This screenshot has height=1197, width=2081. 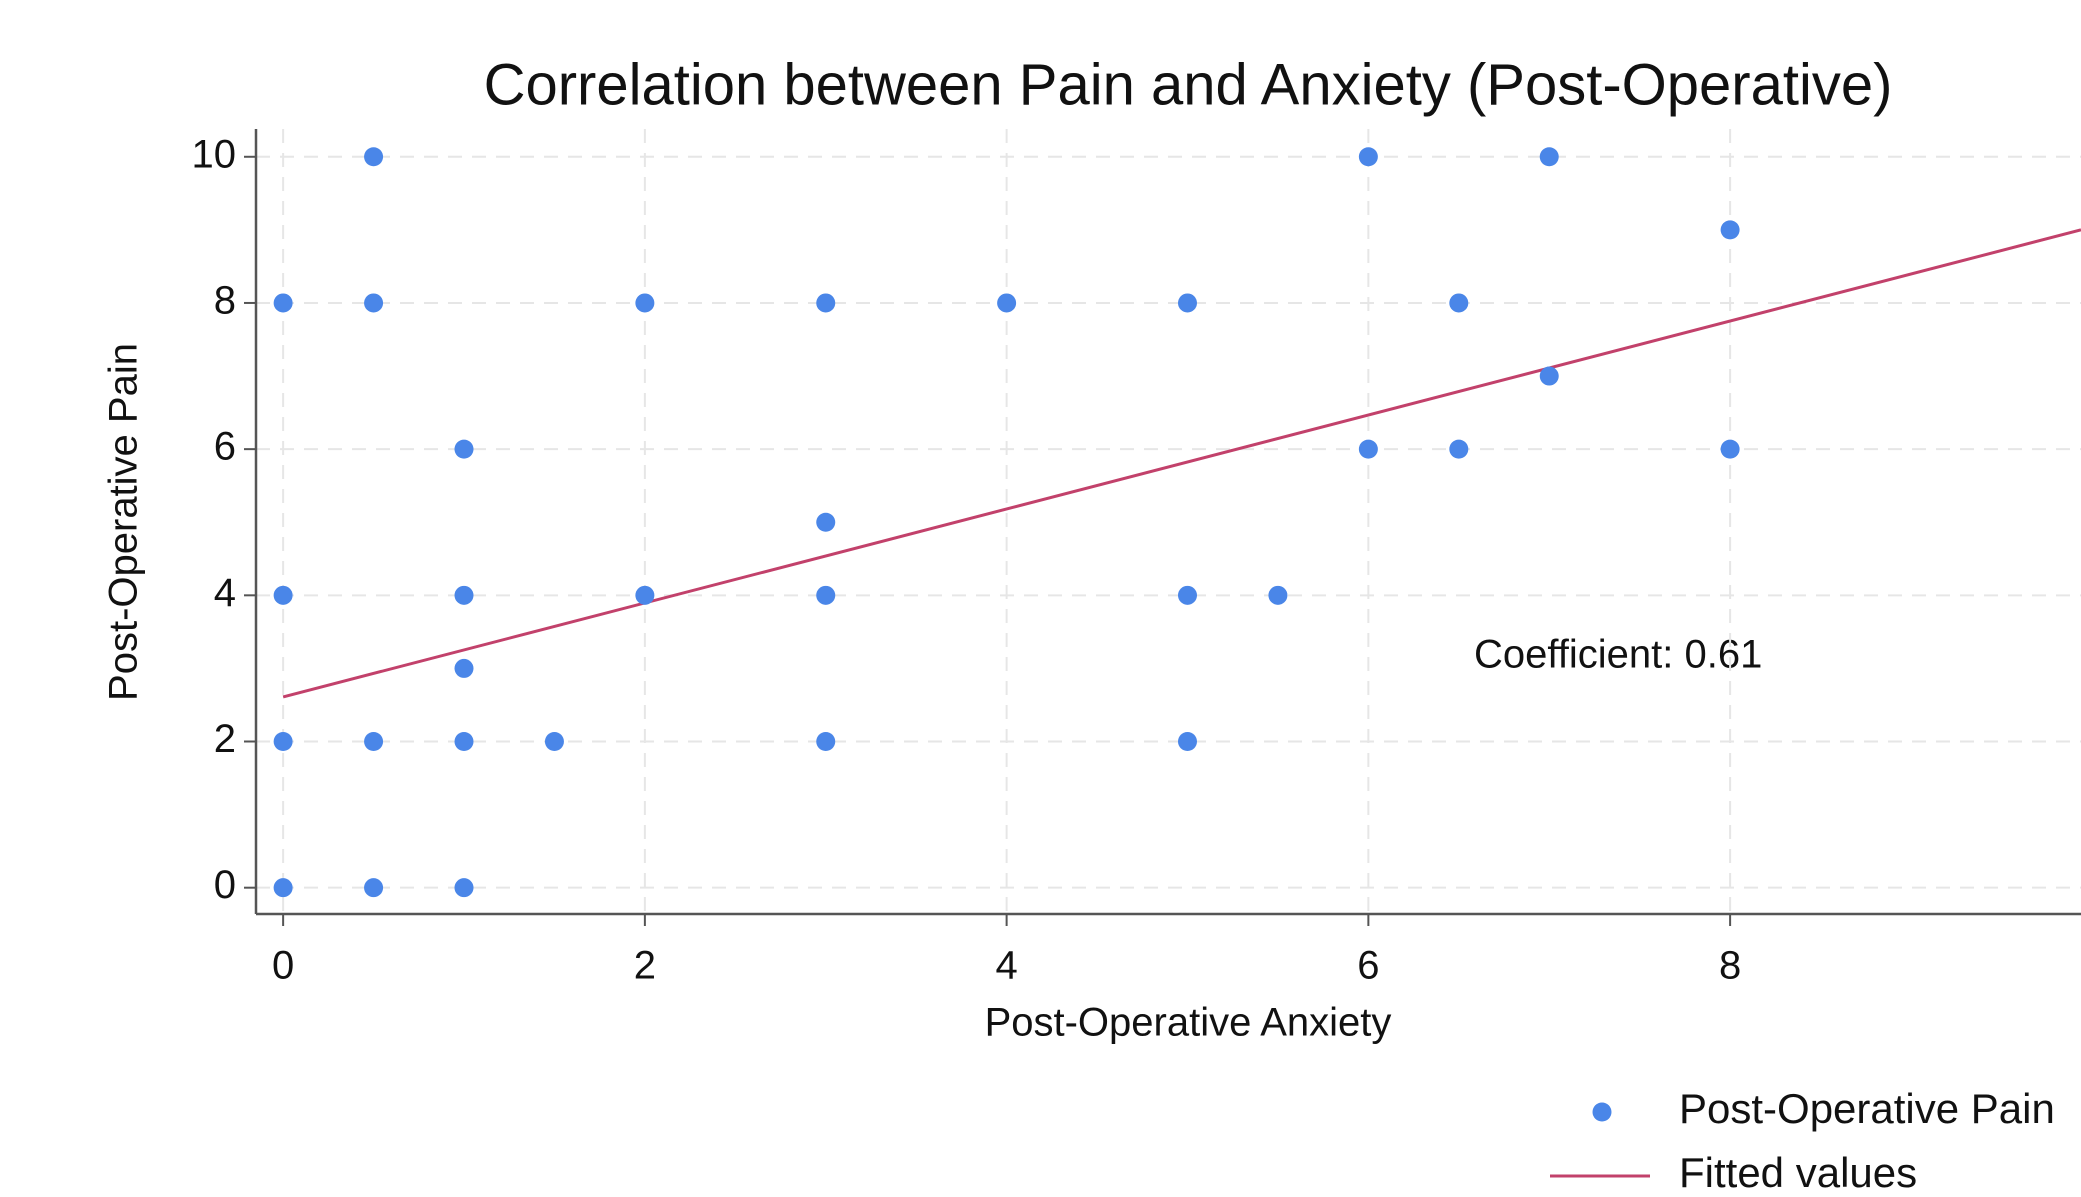 I want to click on legend-label: Post-Operative Pain, so click(x=1867, y=1108).